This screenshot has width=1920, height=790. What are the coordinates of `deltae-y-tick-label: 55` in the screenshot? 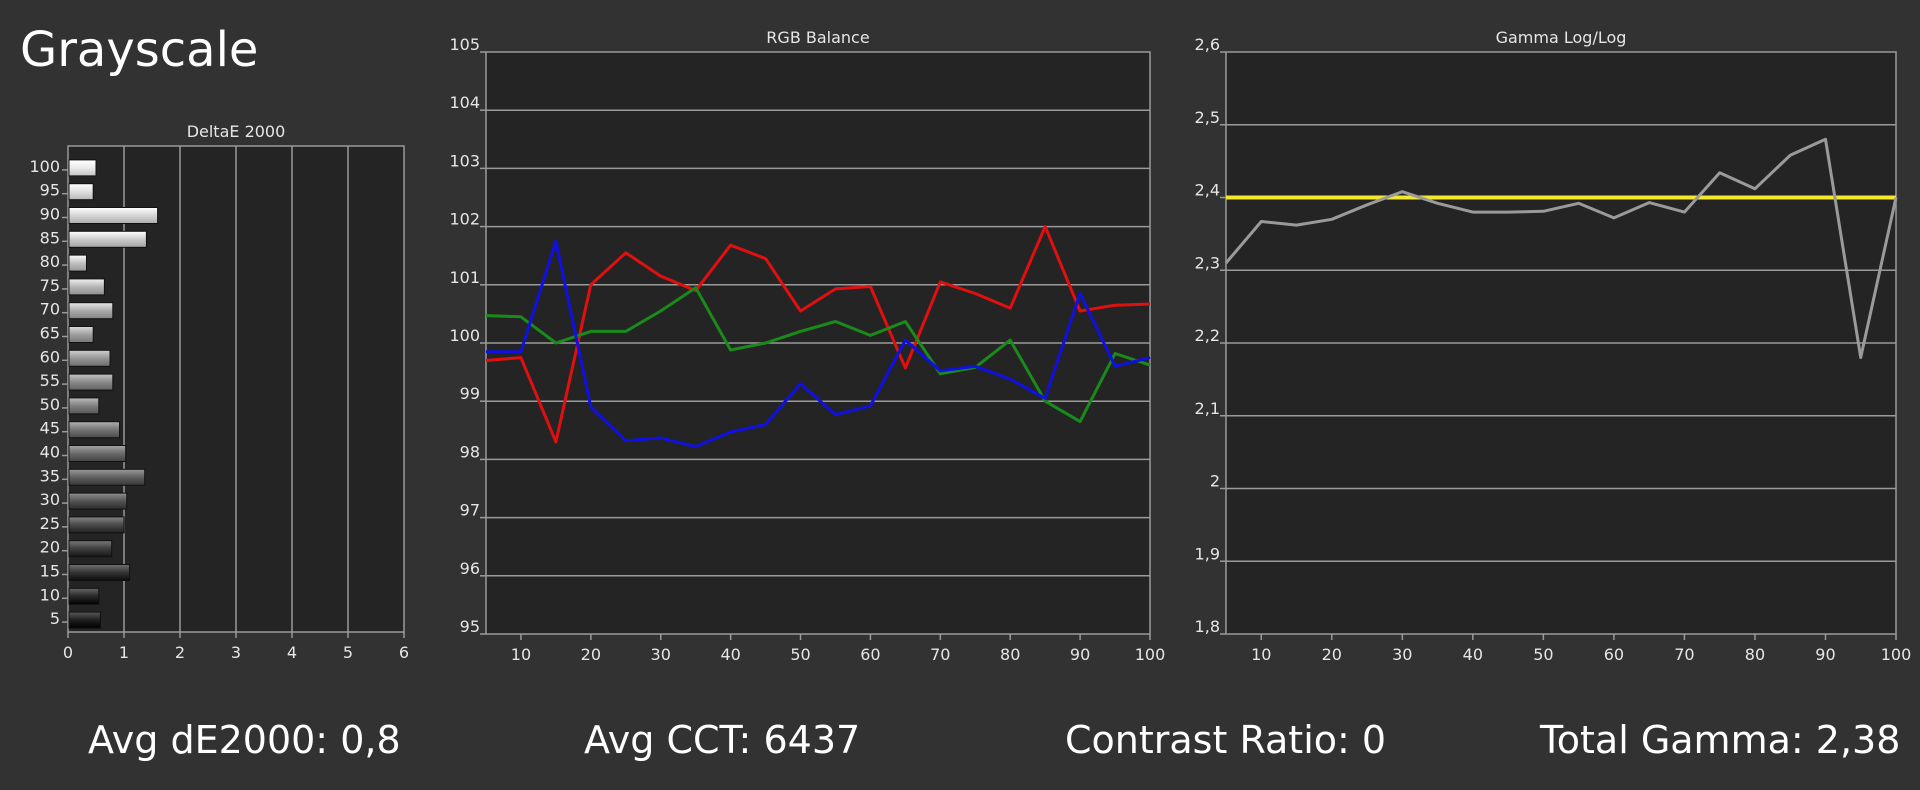 It's located at (50, 380).